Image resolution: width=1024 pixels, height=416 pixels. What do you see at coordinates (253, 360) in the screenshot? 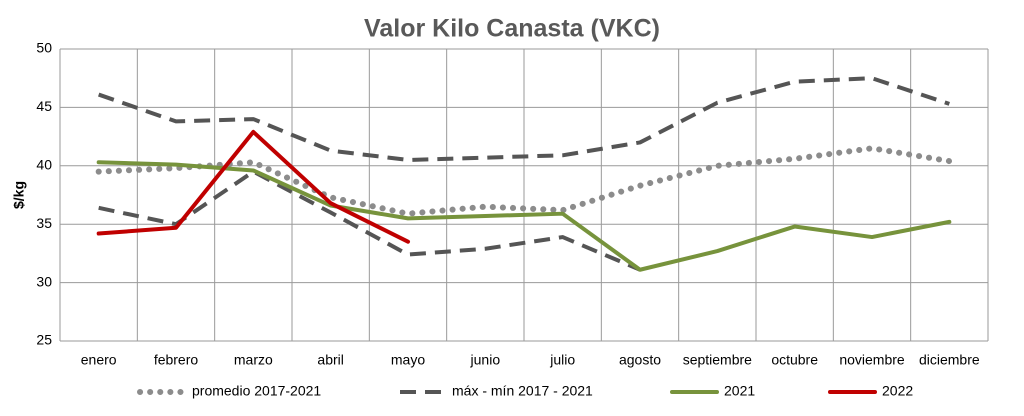
I see `x-tick-label: marzo` at bounding box center [253, 360].